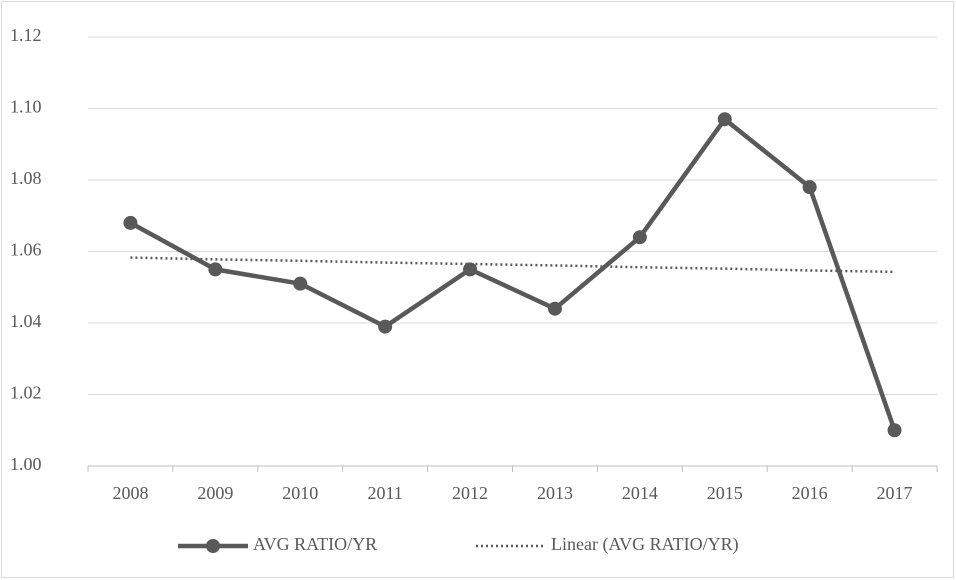 This screenshot has width=956, height=580. What do you see at coordinates (555, 493) in the screenshot?
I see `x-tick-label: 2013` at bounding box center [555, 493].